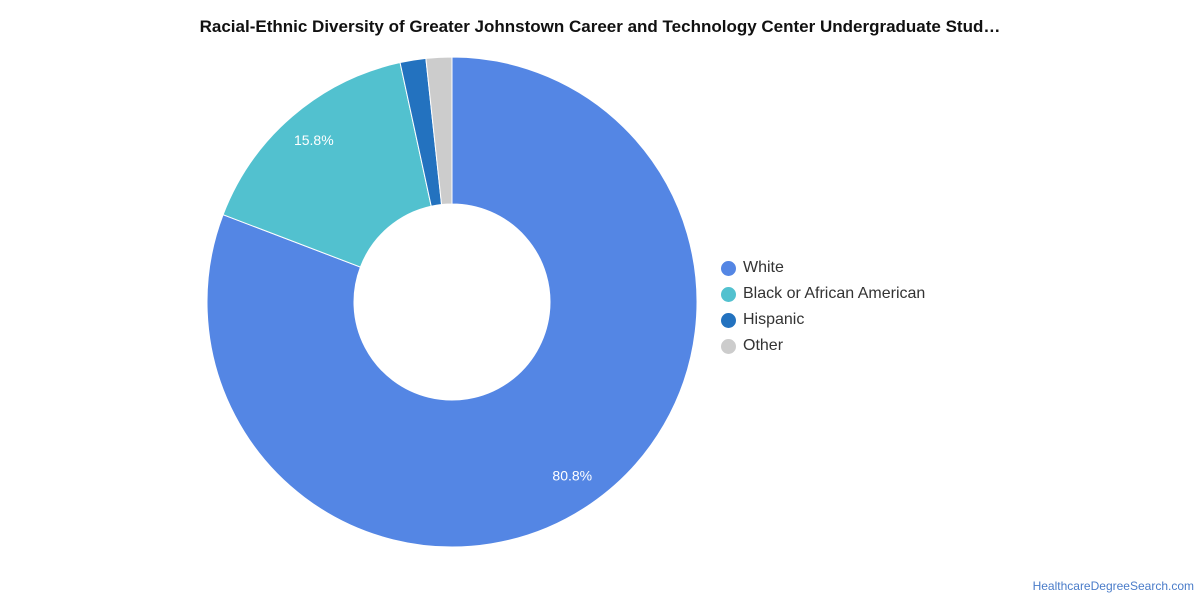  I want to click on legend-swatch-black-or-african-american, so click(728, 294).